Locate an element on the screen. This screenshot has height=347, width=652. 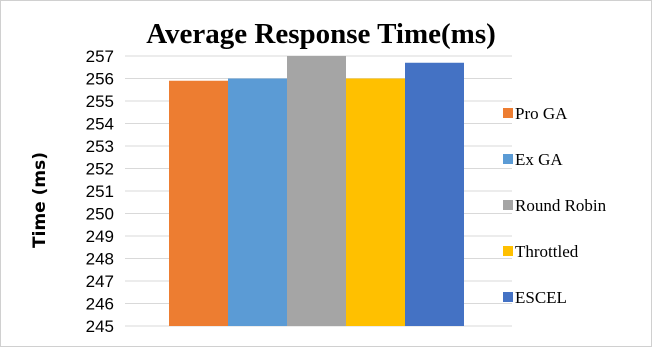
y-tick-label: 252 is located at coordinates (100, 169).